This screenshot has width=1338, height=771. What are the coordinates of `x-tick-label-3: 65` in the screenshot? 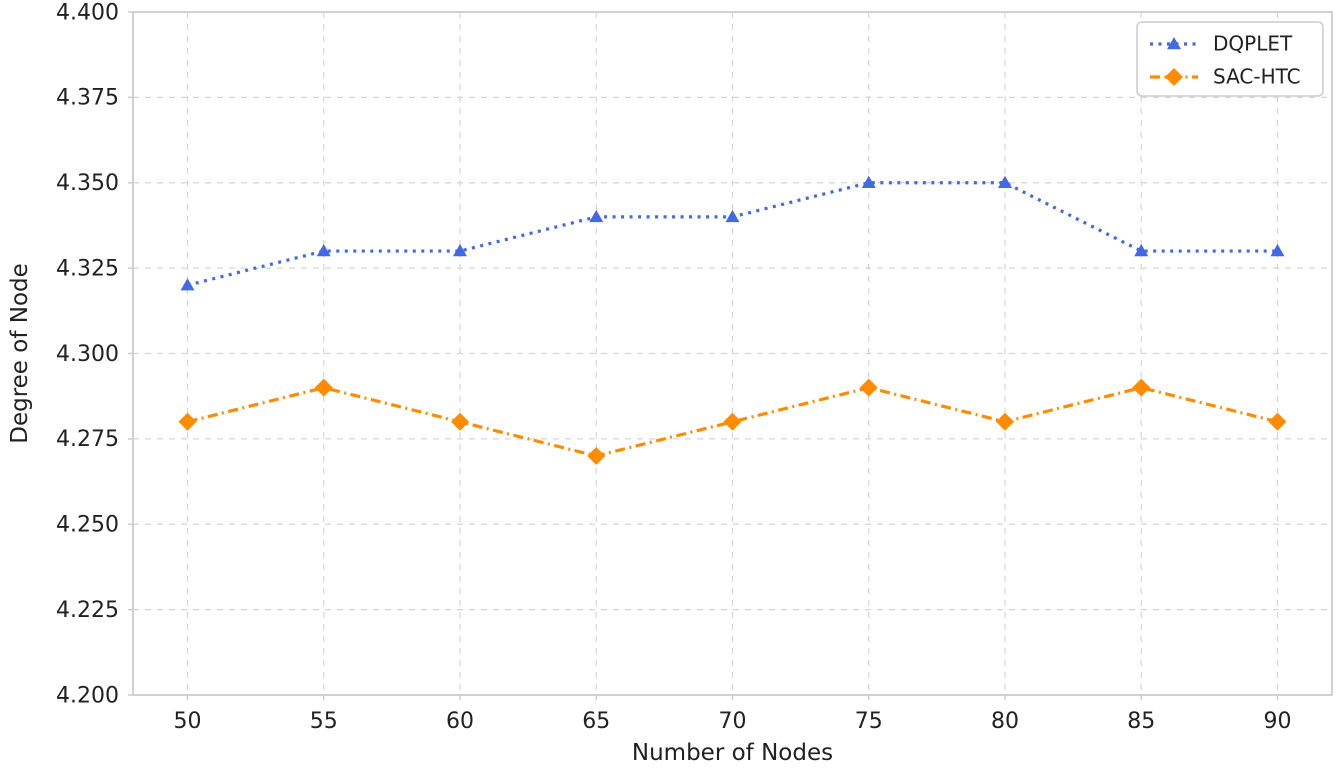 It's located at (596, 721).